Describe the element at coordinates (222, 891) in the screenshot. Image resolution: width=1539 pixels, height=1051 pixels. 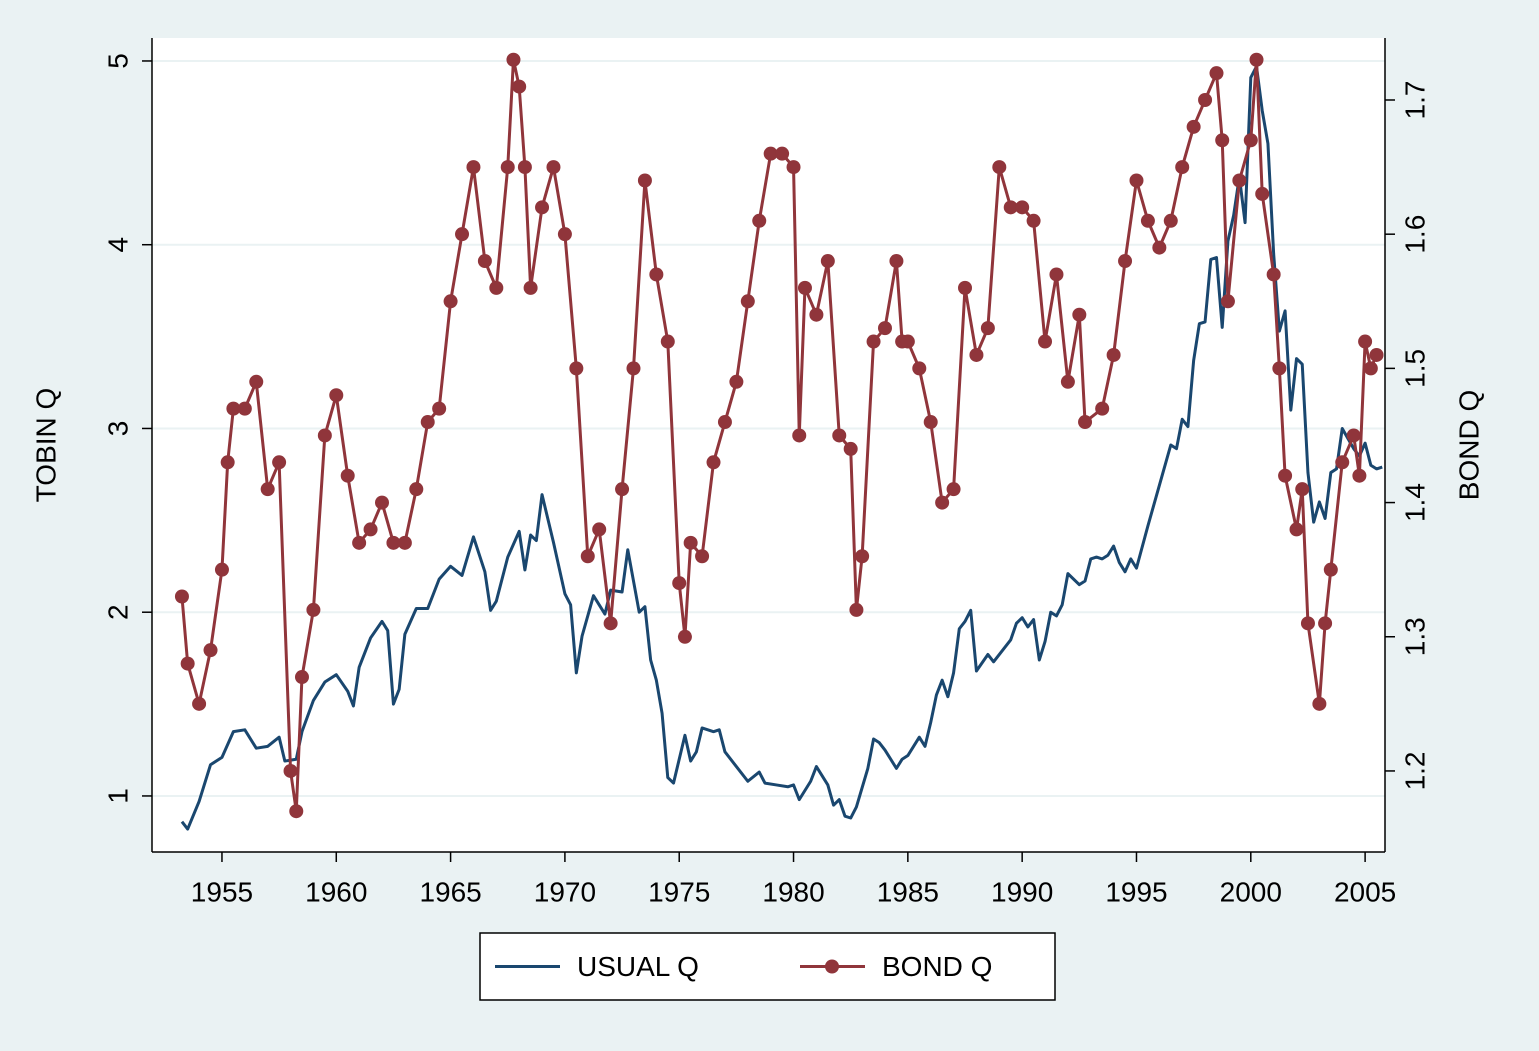
I see `x-tick-label: 1955` at that location.